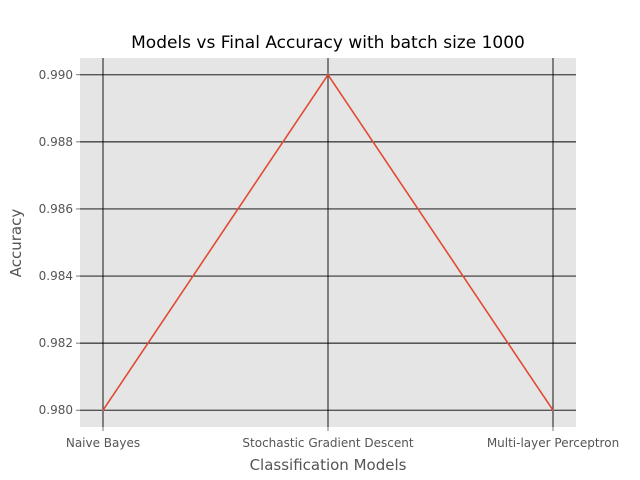 The image size is (640, 480). I want to click on y-tick-label: 0.990, so click(56, 75).